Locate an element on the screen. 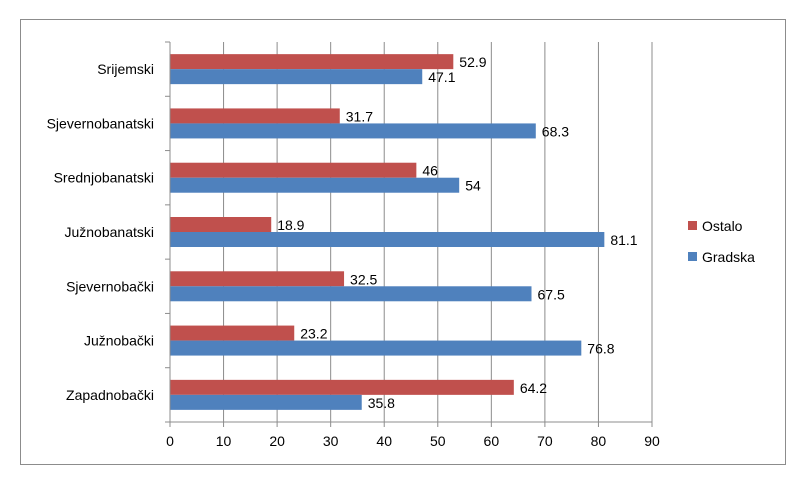 Image resolution: width=808 pixels, height=485 pixels. x-tick-label: 10 is located at coordinates (224, 441).